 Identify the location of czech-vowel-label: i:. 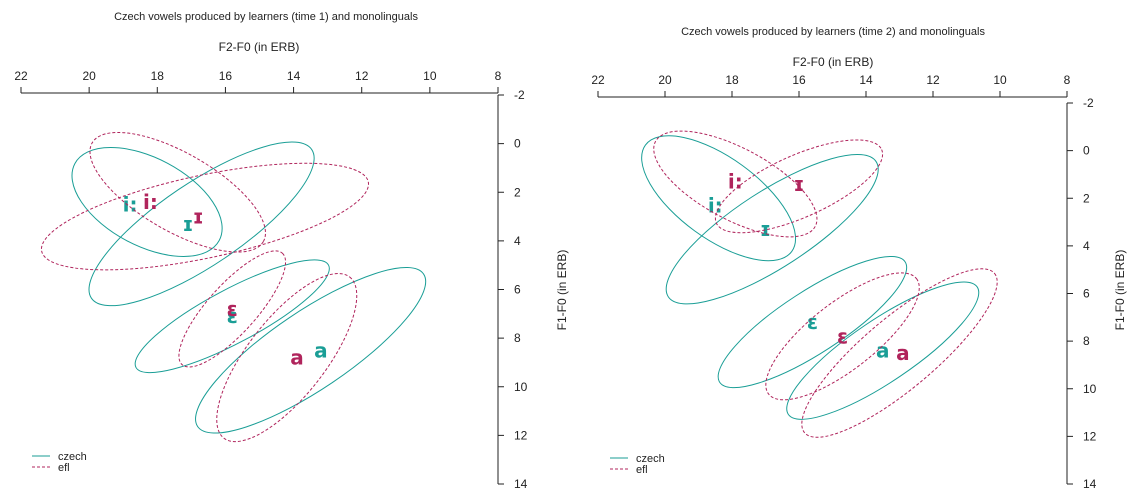
(130, 204).